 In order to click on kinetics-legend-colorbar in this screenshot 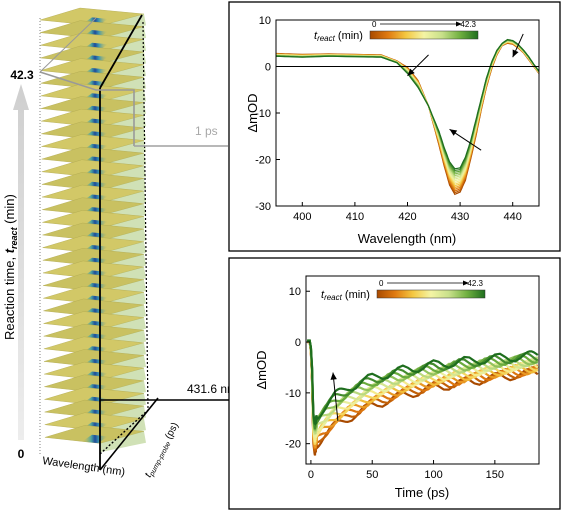, I will do `click(431, 294)`.